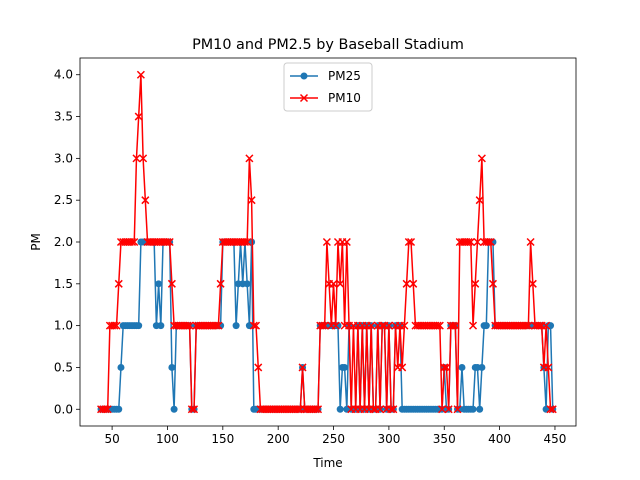 The width and height of the screenshot is (640, 480). What do you see at coordinates (388, 439) in the screenshot?
I see `x-tick-label: 300` at bounding box center [388, 439].